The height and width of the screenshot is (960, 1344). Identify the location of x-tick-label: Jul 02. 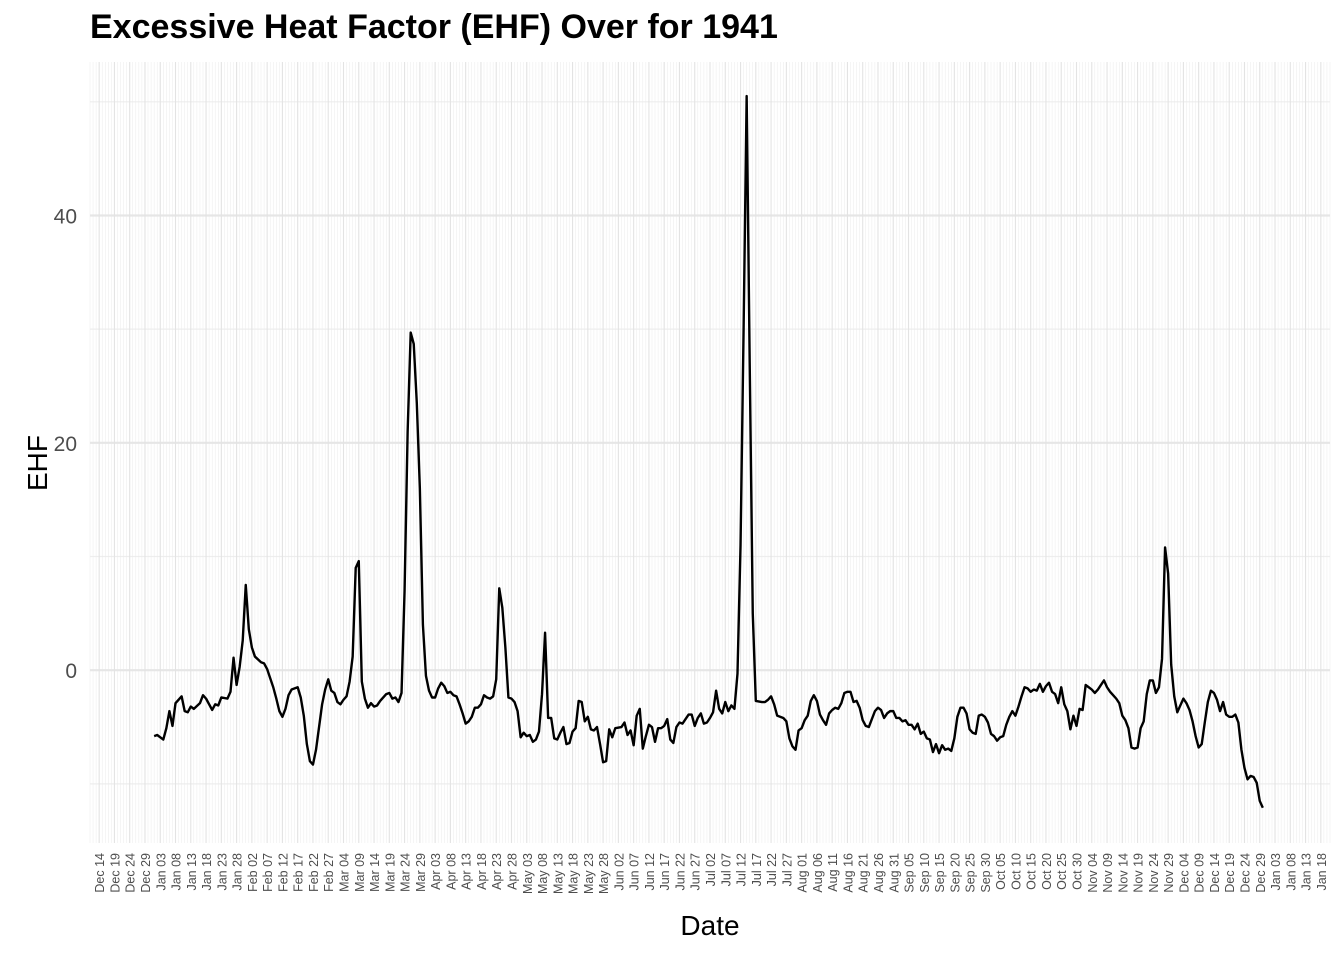
(711, 869).